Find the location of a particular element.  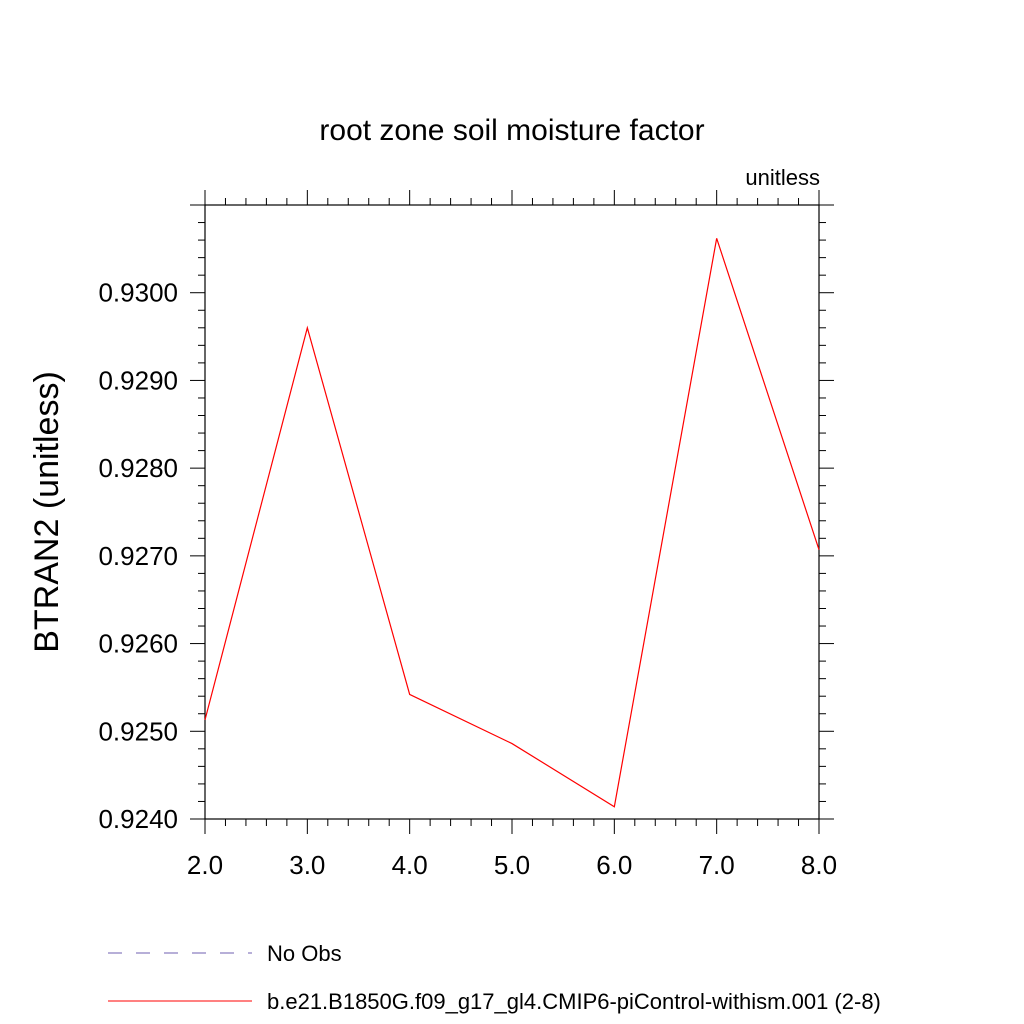

x-tick-label: 7.0 is located at coordinates (717, 865).